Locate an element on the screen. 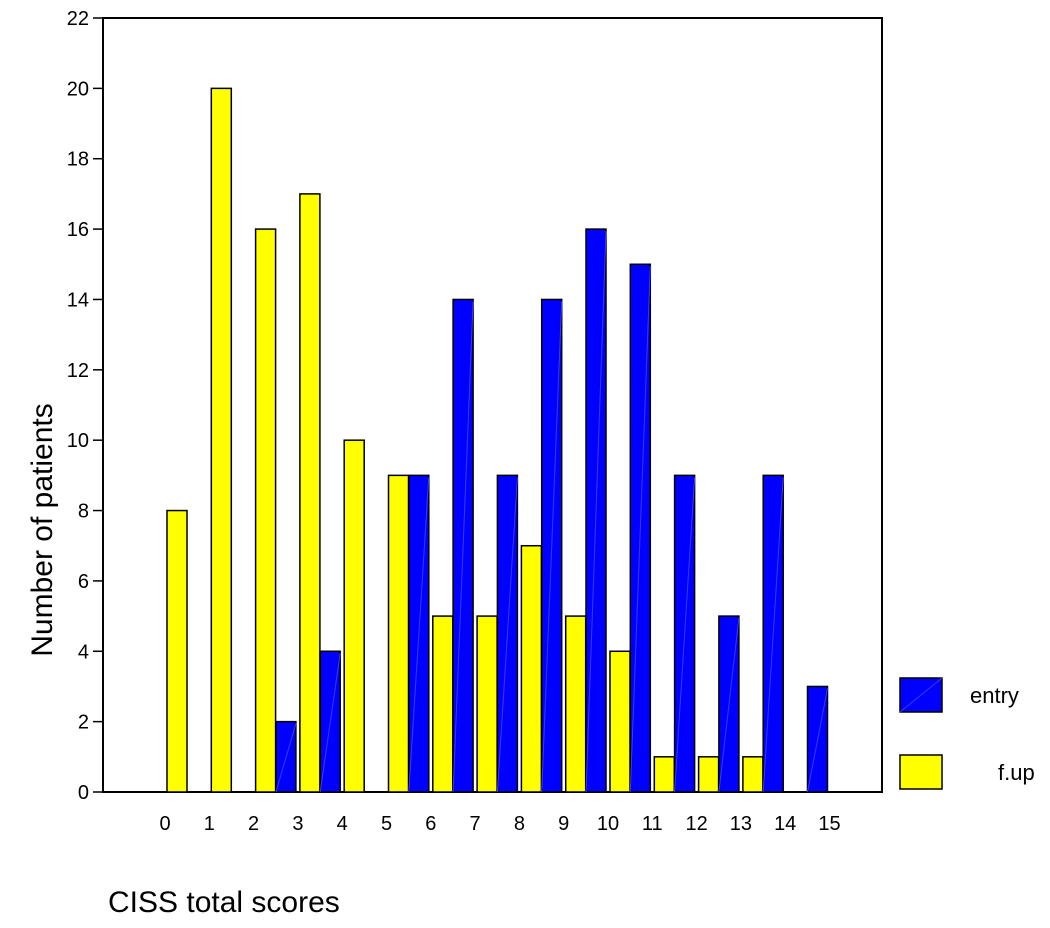 Image resolution: width=1050 pixels, height=928 pixels. y-tick-label: 14 is located at coordinates (78, 300).